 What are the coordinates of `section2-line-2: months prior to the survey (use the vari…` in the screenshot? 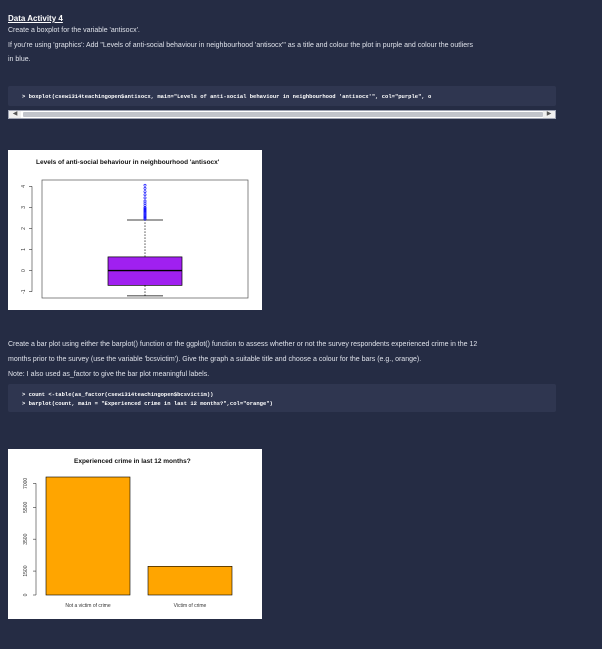 It's located at (215, 359).